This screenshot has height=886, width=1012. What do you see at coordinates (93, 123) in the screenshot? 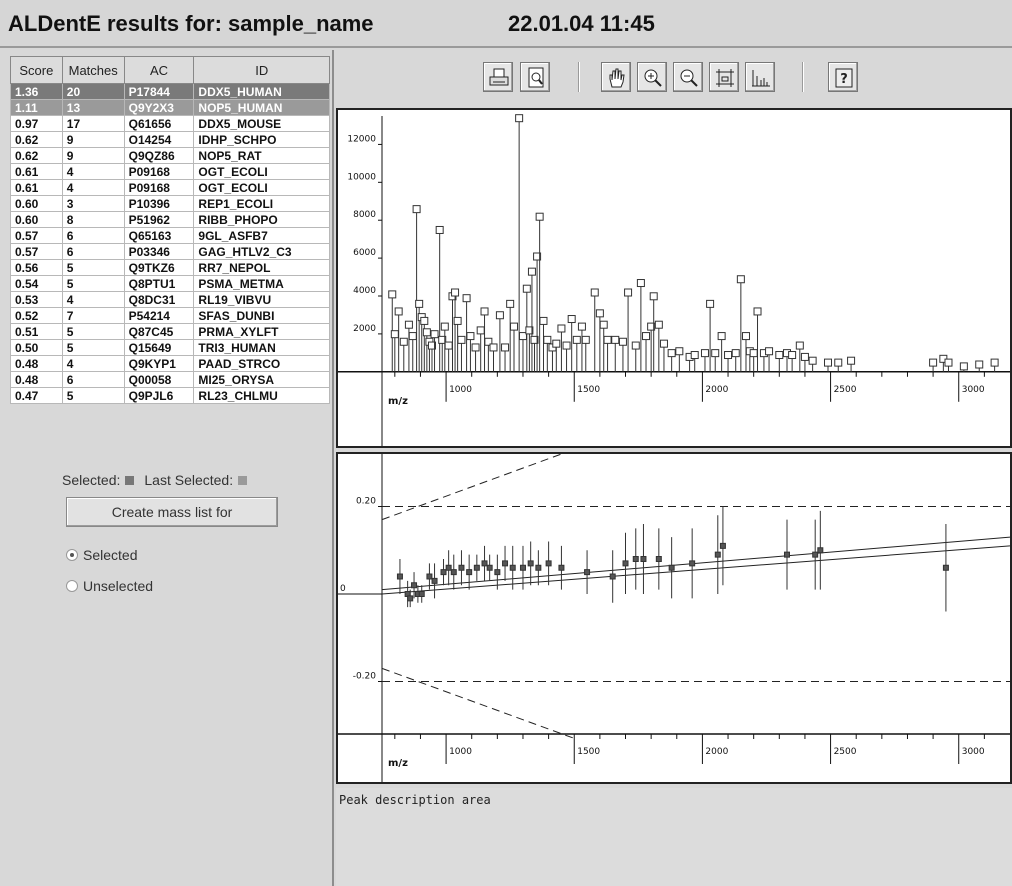
I see `cell-matches: 17` at bounding box center [93, 123].